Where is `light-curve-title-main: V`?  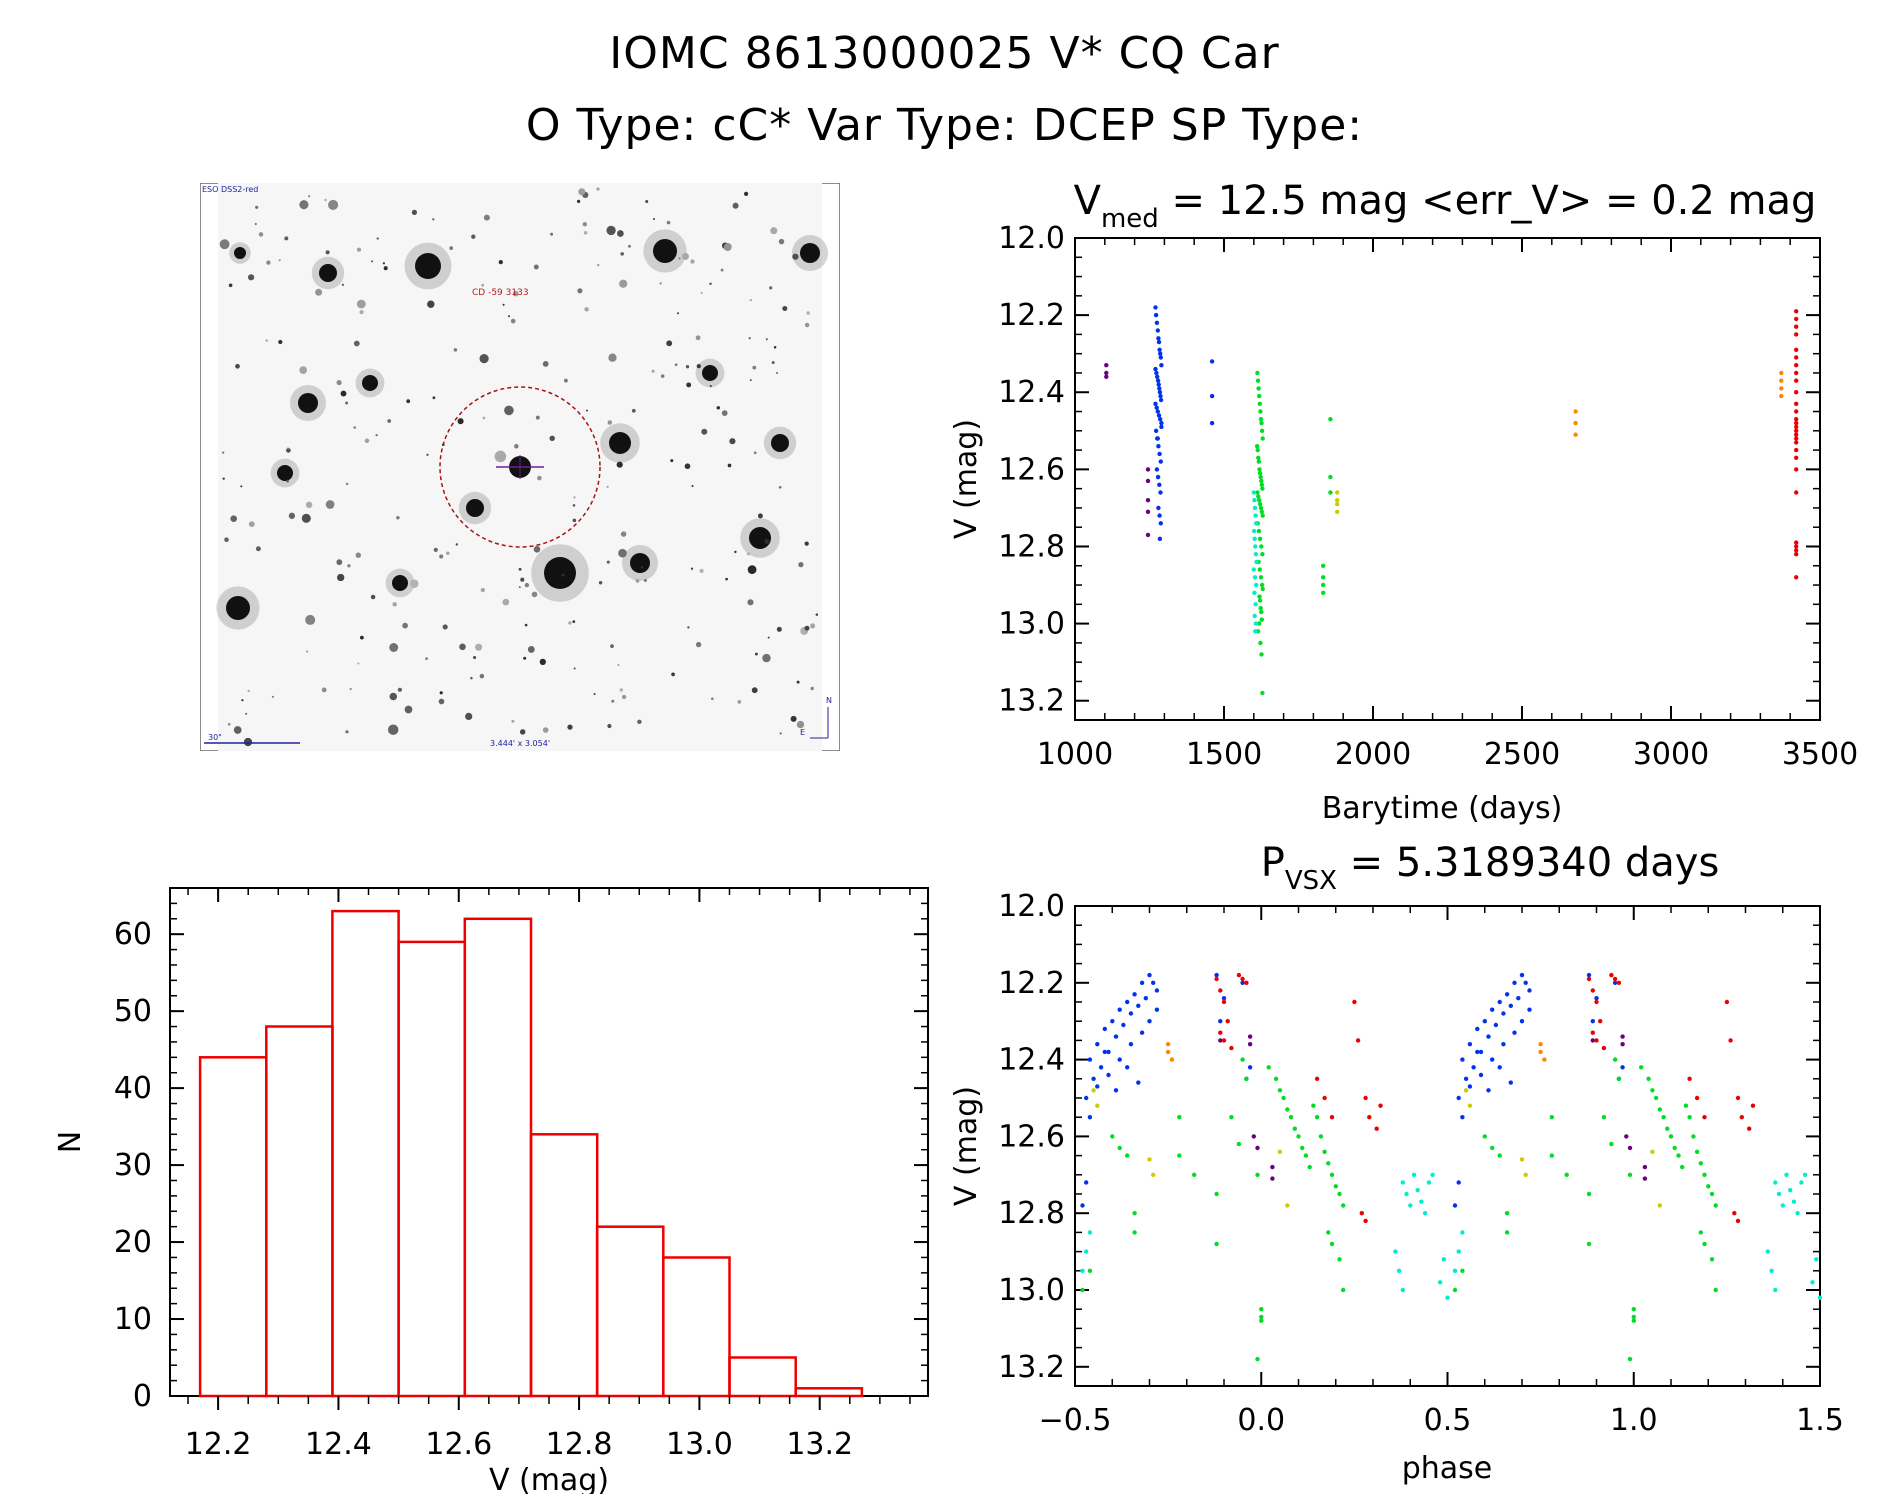 light-curve-title-main: V is located at coordinates (1088, 201).